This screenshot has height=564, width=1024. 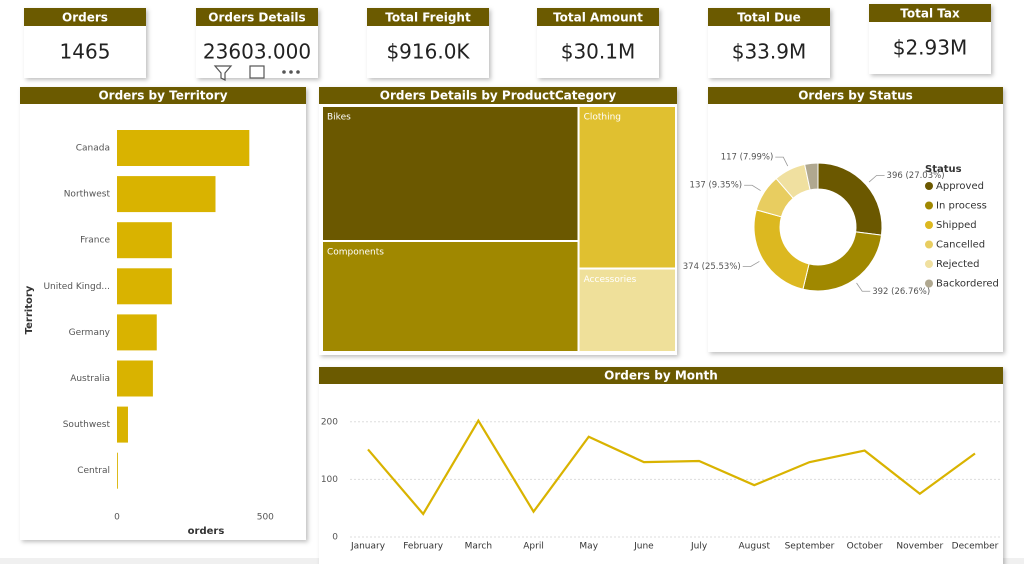 I want to click on focus-icon, so click(x=257, y=72).